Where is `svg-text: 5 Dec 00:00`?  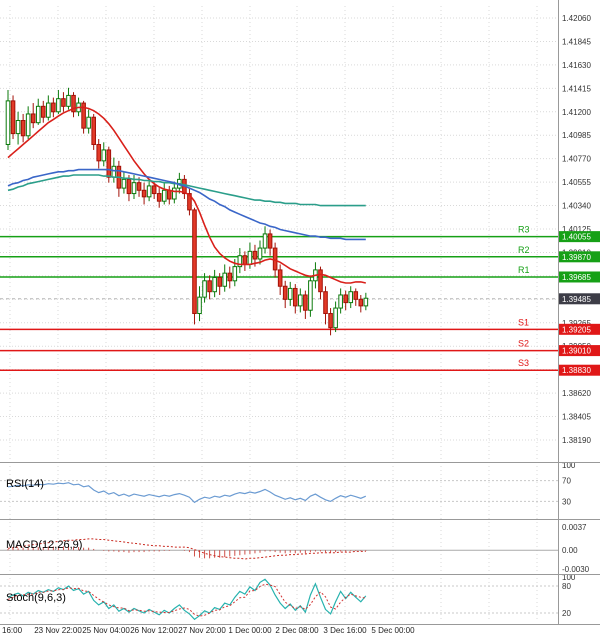 svg-text: 5 Dec 00:00 is located at coordinates (393, 630).